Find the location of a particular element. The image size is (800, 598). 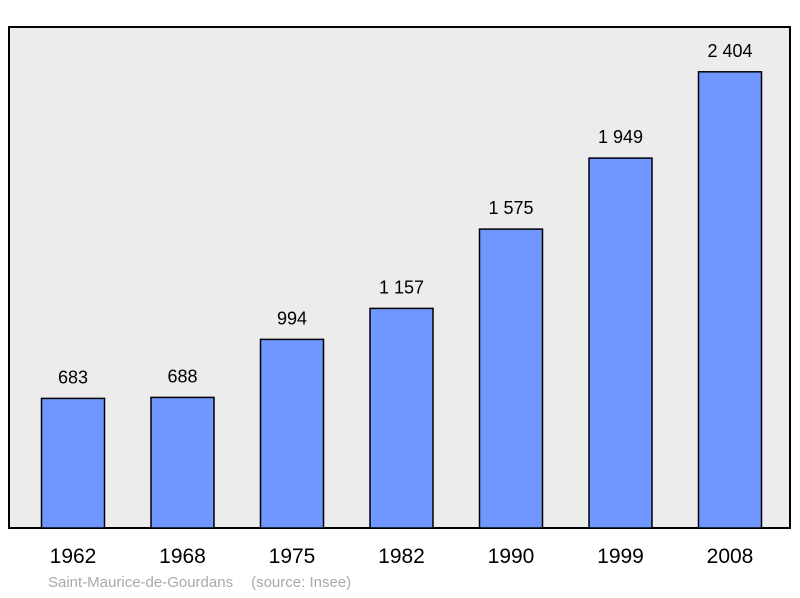

value-label-1982: 1 157 is located at coordinates (401, 287).